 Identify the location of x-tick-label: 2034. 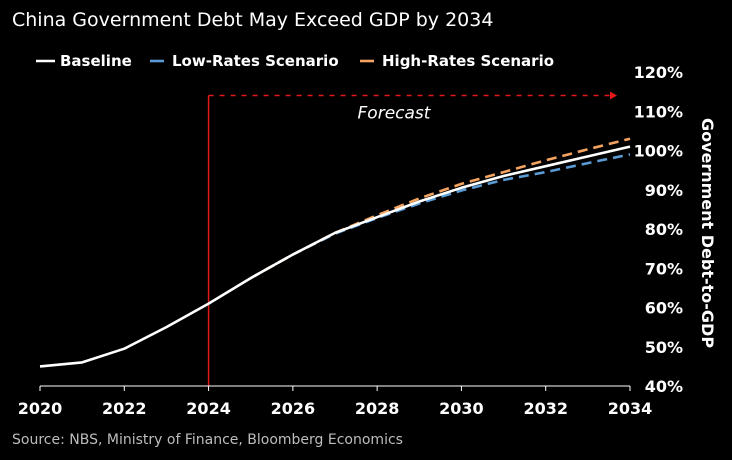
(630, 408).